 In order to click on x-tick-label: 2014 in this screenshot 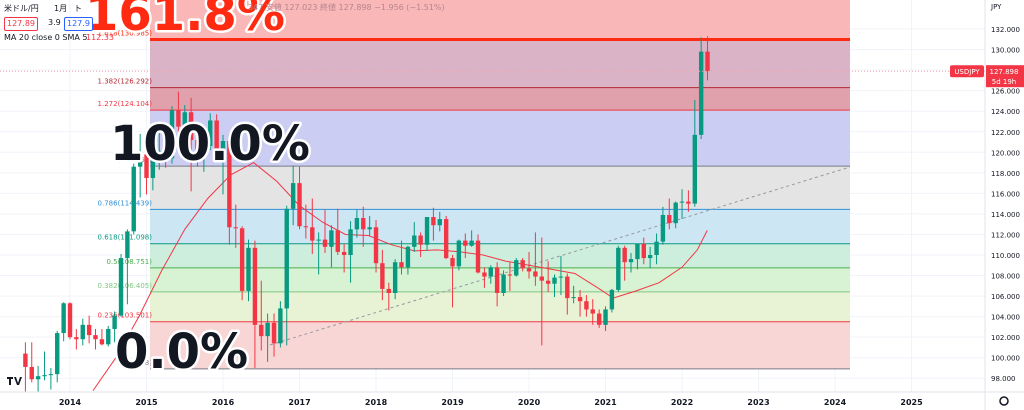, I will do `click(70, 402)`.